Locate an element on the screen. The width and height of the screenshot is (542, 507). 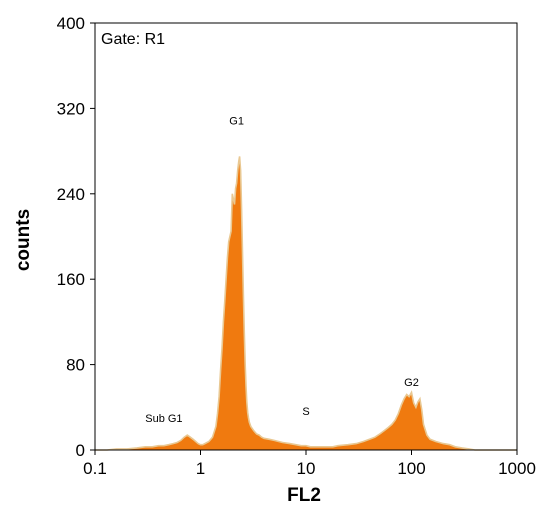
annotation-label: S is located at coordinates (305, 412).